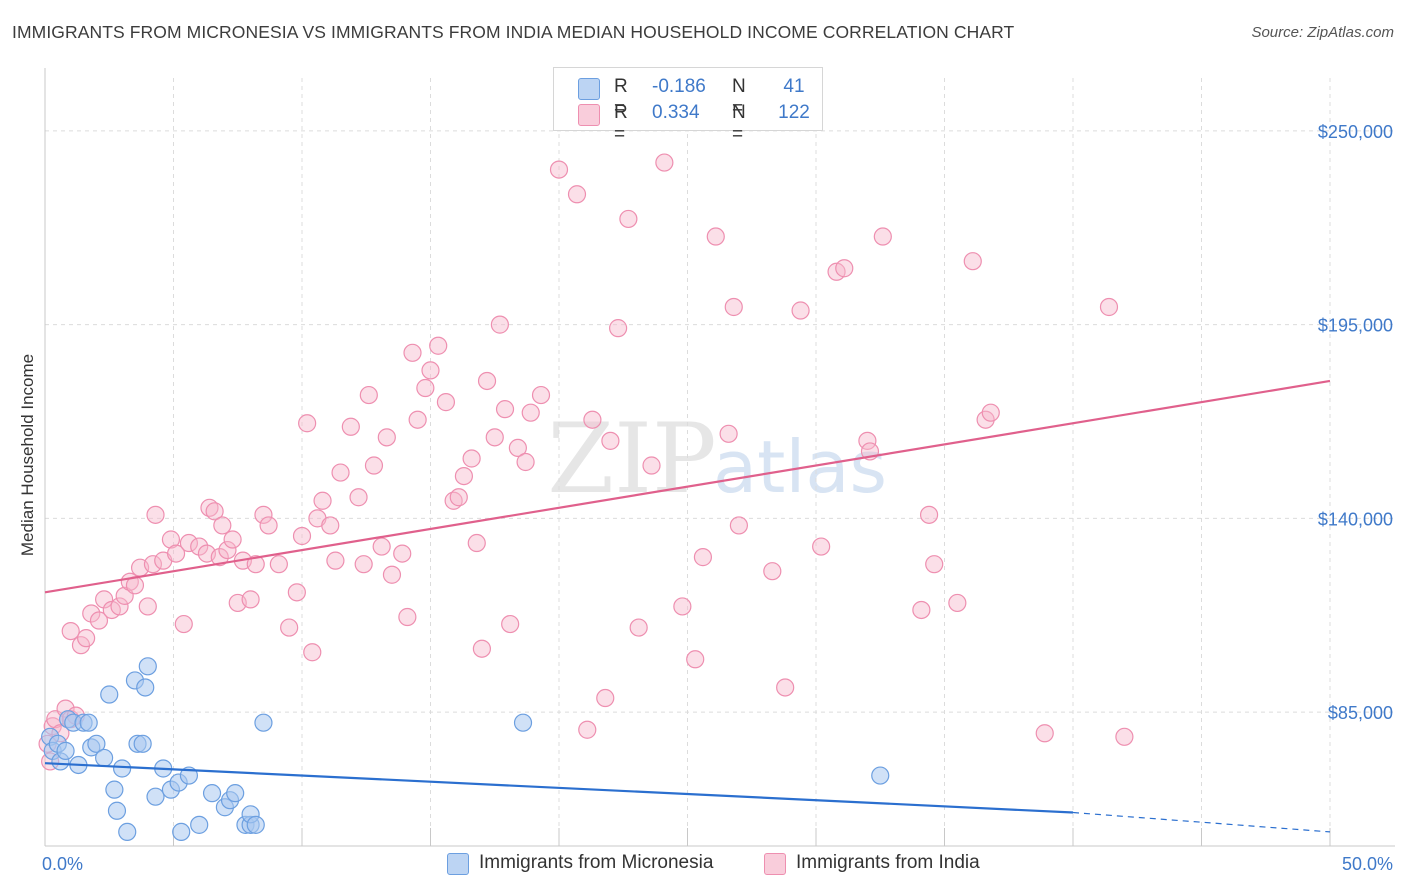 This screenshot has width=1406, height=892. I want to click on bottom-legend-label: Immigrants from India, so click(888, 862).